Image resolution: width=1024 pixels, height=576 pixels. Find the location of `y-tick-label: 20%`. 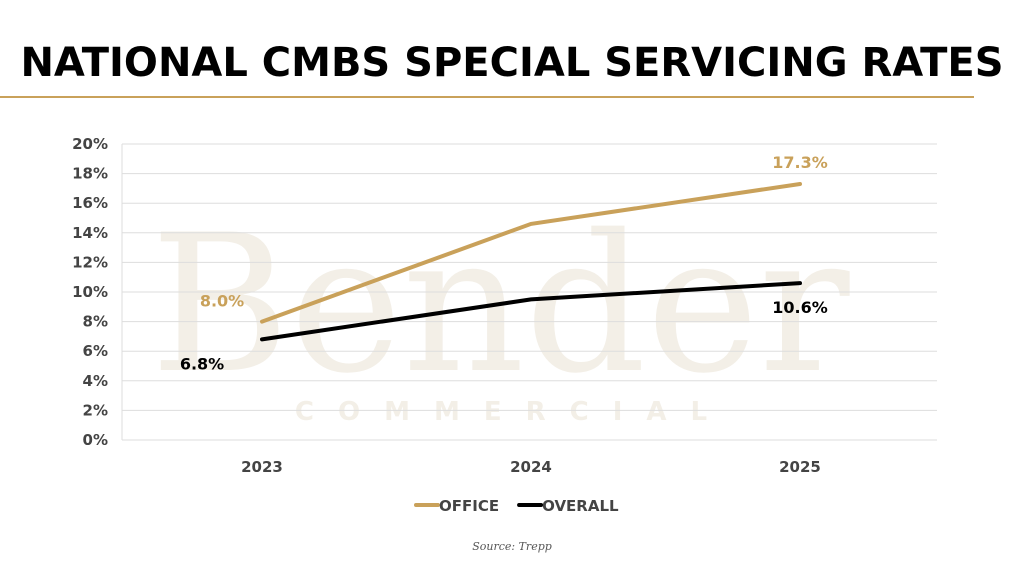

y-tick-label: 20% is located at coordinates (90, 144).